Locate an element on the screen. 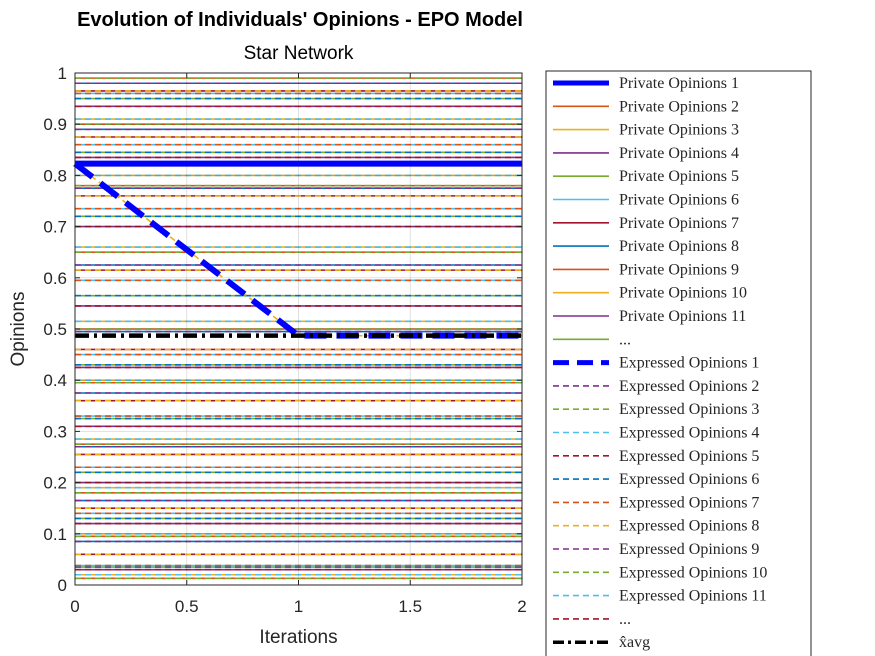 This screenshot has height=656, width=875. y-tick-label: 0.9 is located at coordinates (55, 124).